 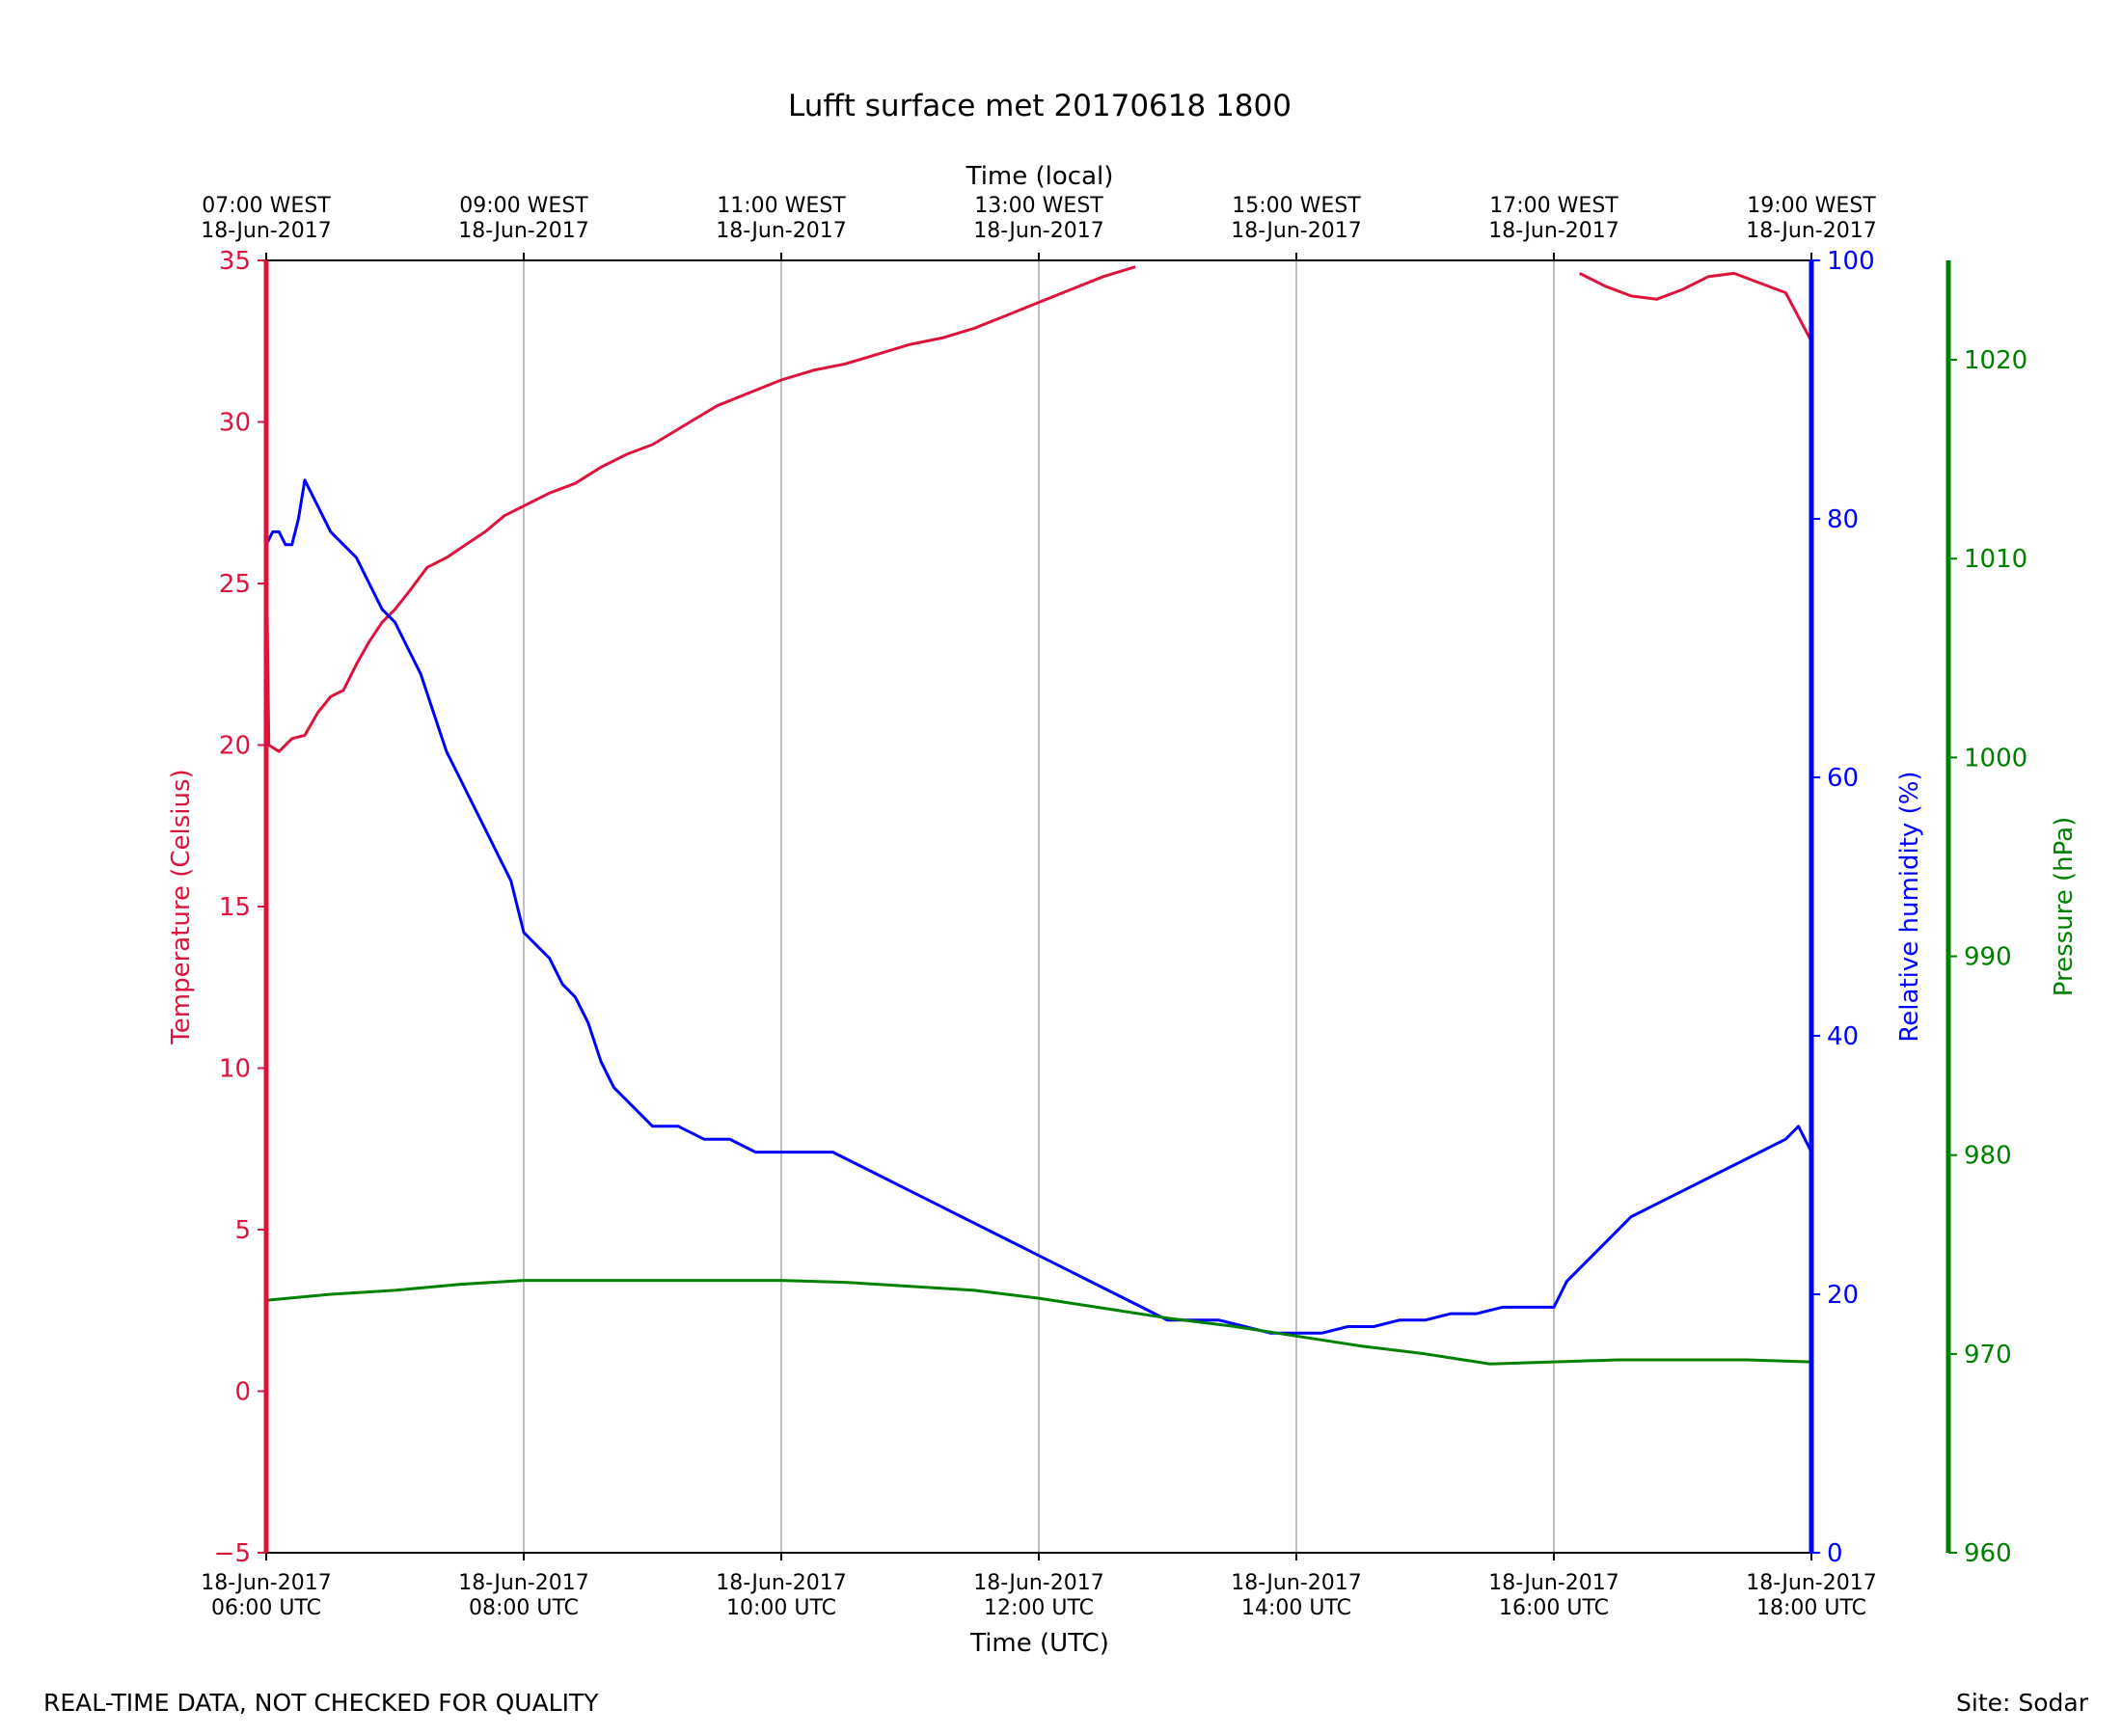 What do you see at coordinates (266, 1608) in the screenshot?
I see `x-tick-time: 06:00 UTC` at bounding box center [266, 1608].